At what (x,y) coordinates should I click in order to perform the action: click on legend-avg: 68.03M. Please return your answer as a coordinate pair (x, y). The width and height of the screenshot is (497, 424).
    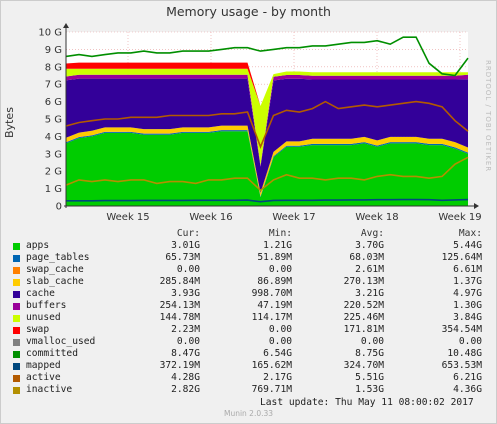
    Looking at the image, I should click on (366, 257).